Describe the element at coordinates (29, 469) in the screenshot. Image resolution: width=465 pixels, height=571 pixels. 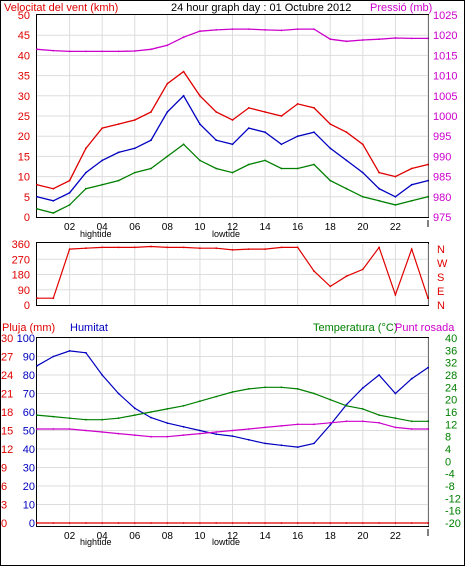
I see `humidity-tick-3: 30` at that location.